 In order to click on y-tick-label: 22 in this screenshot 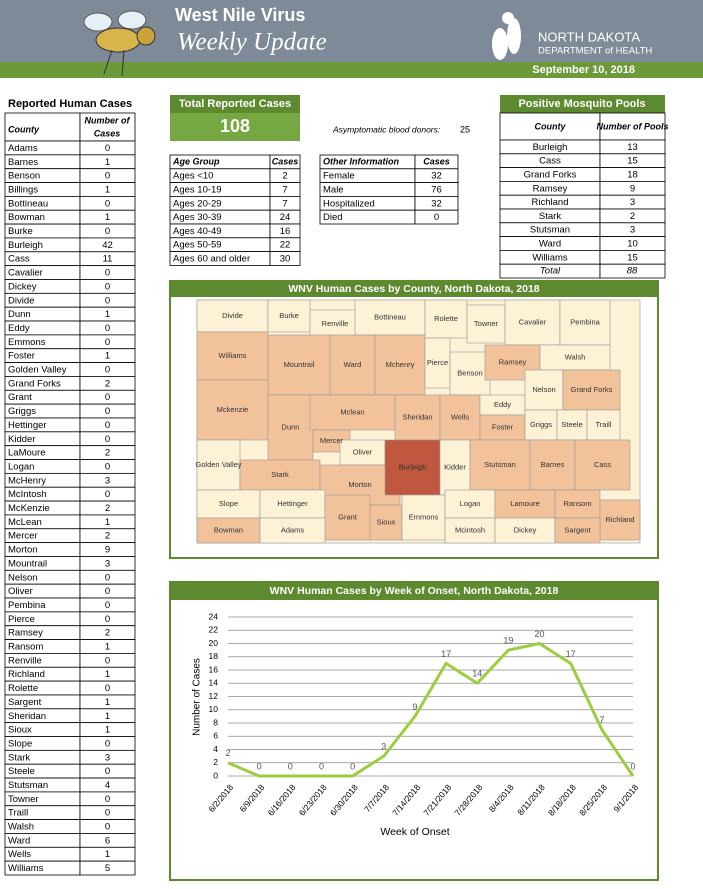, I will do `click(214, 630)`.